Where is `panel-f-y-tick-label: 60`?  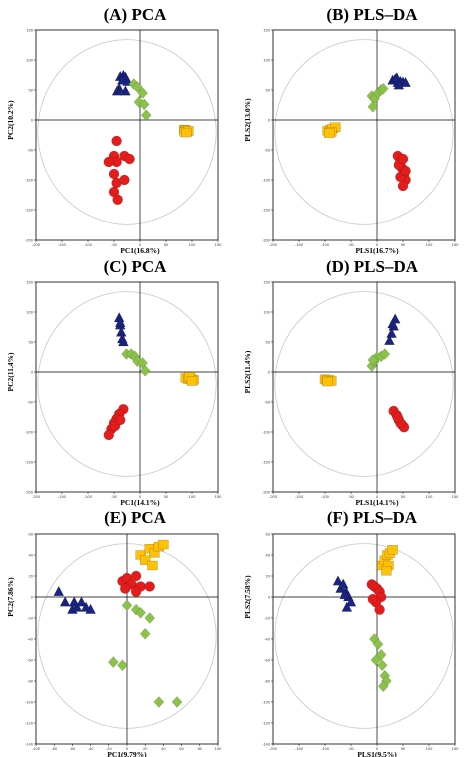 panel-f-y-tick-label: 60 is located at coordinates (268, 534).